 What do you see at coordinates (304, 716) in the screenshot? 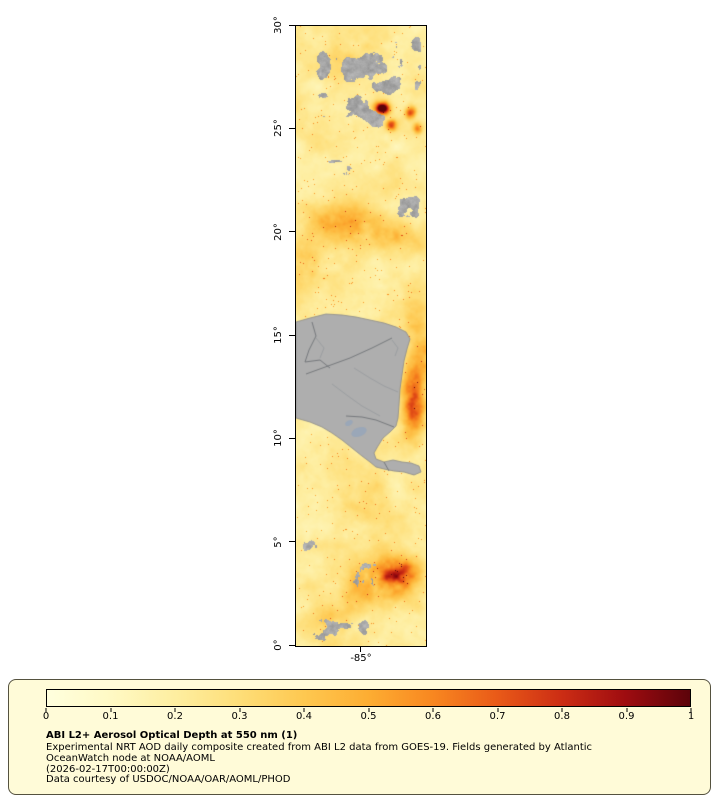
I see `colorbar-tick-label: 0.4` at bounding box center [304, 716].